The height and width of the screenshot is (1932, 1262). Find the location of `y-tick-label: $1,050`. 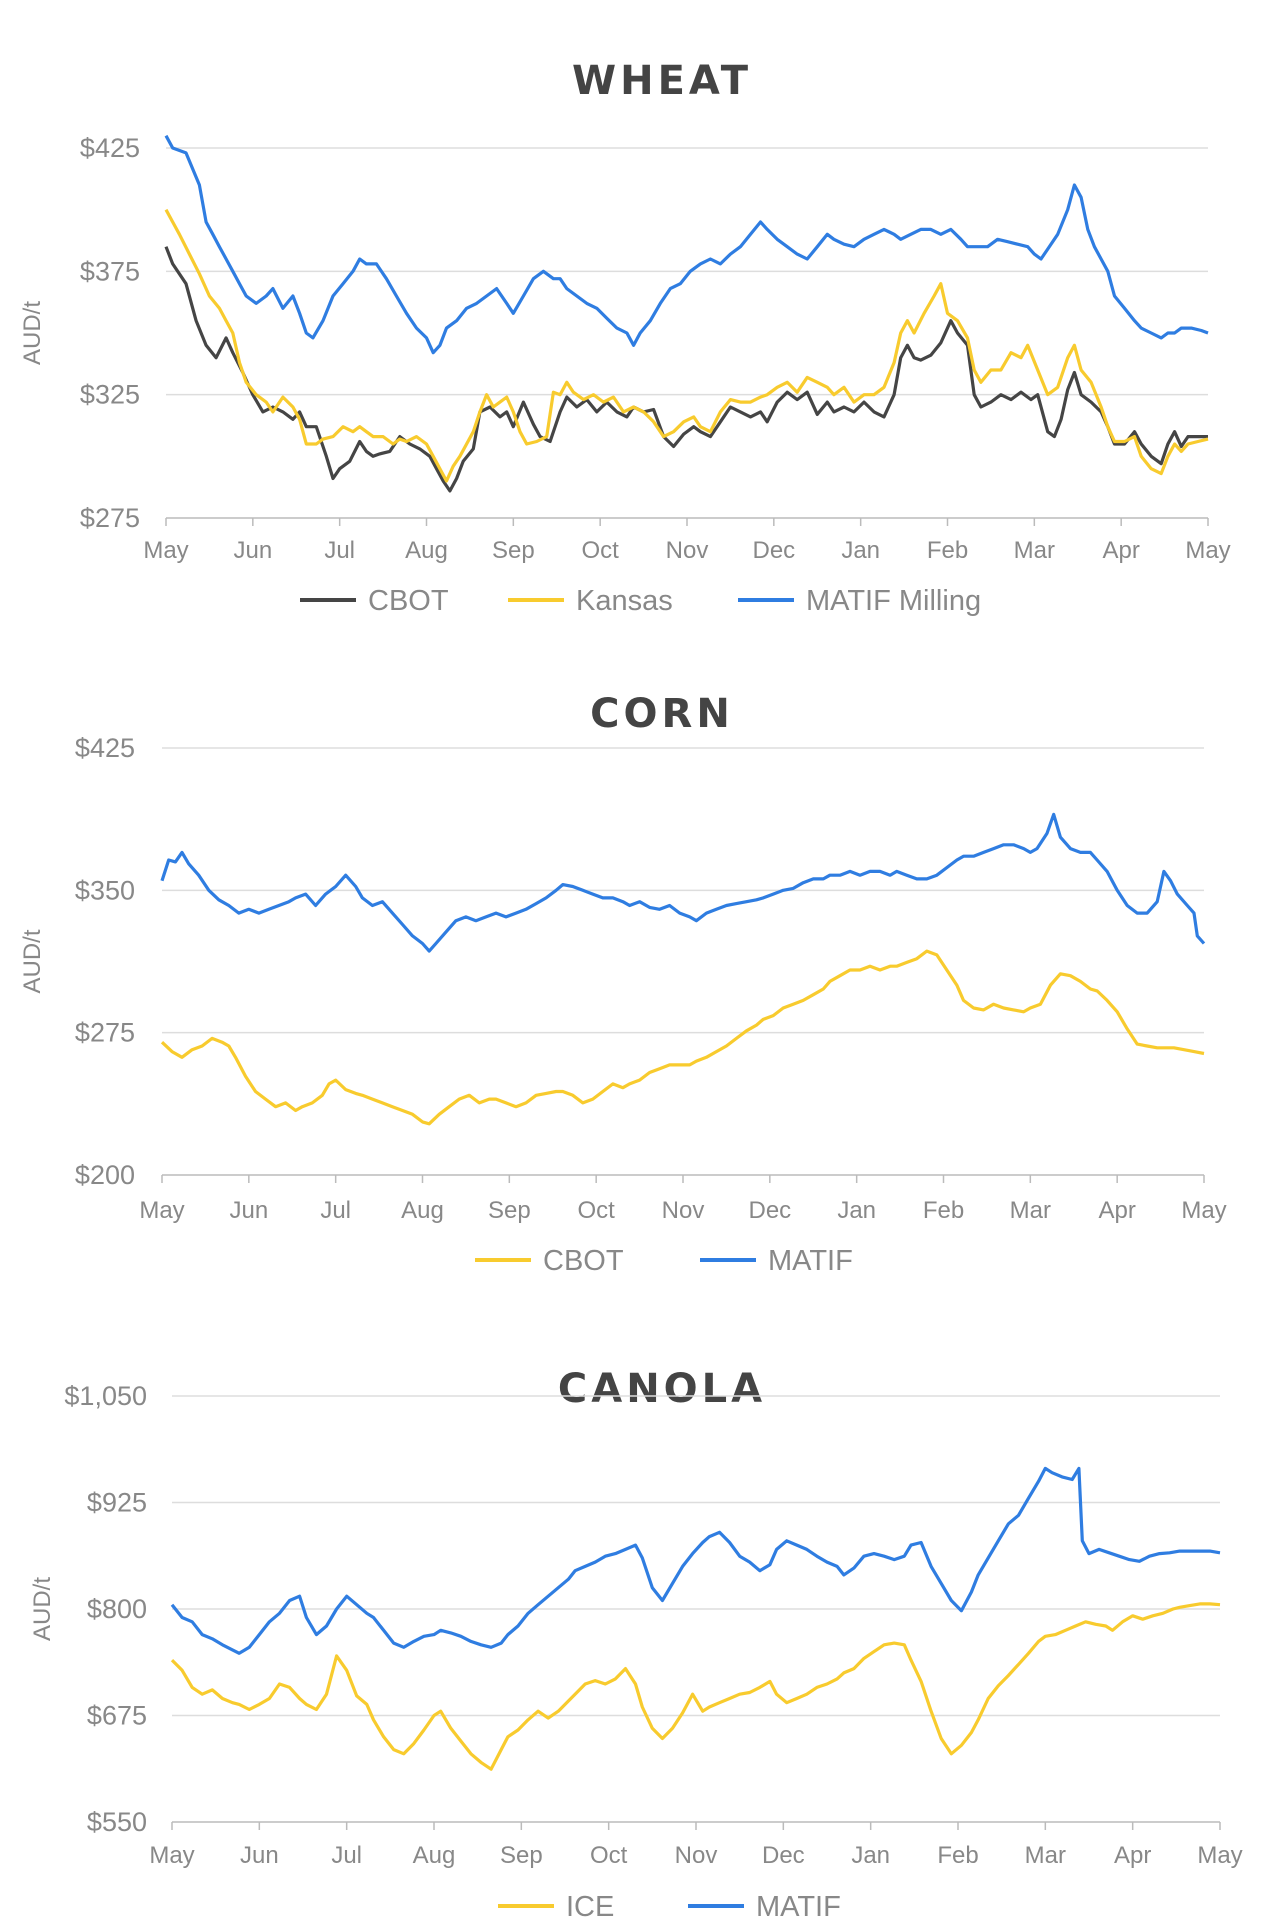

y-tick-label: $1,050 is located at coordinates (105, 1396).